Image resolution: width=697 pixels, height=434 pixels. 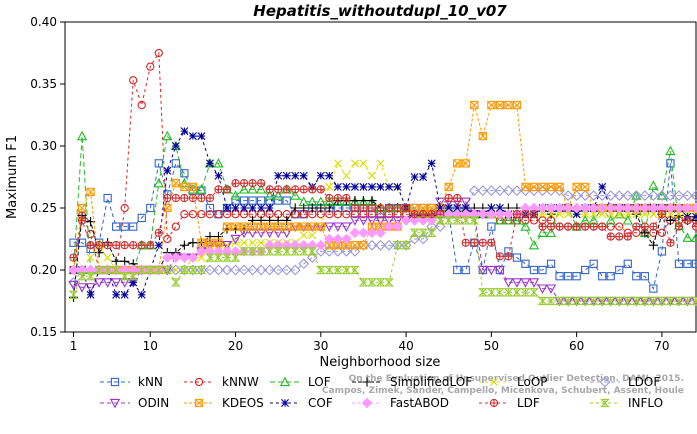 What do you see at coordinates (645, 403) in the screenshot?
I see `legend-label: INFLO` at bounding box center [645, 403].